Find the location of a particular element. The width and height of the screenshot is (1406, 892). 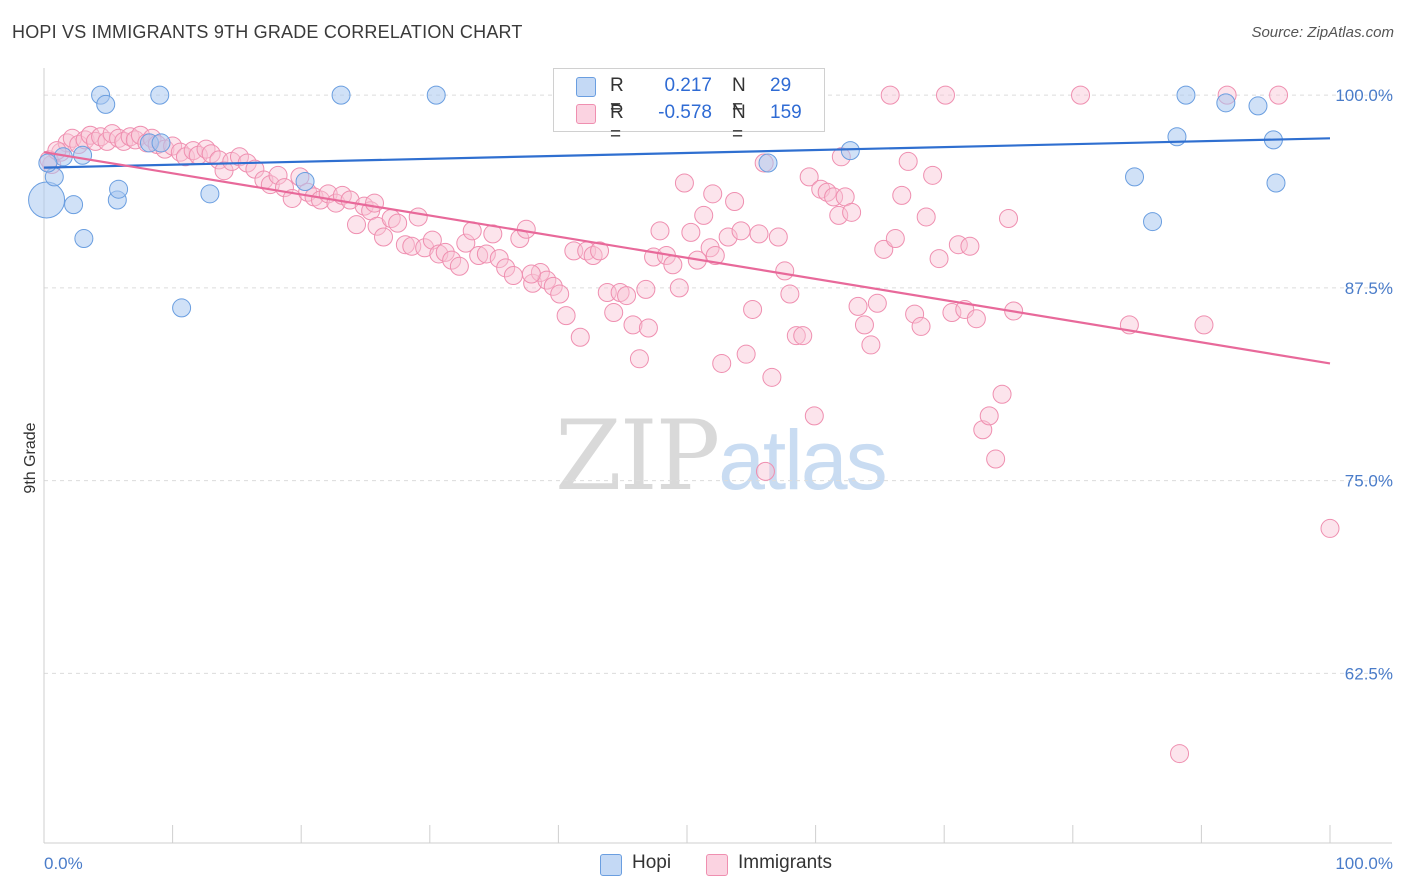

x-tick-label: 100.0% is located at coordinates (1364, 863).